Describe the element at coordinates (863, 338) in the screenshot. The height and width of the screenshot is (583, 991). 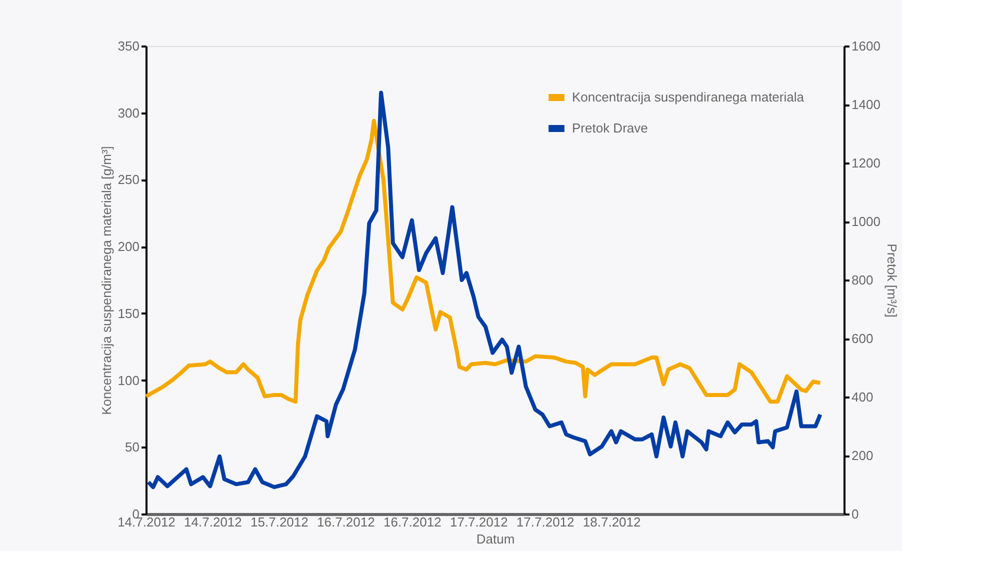
I see `y2-tick-label: 600` at that location.